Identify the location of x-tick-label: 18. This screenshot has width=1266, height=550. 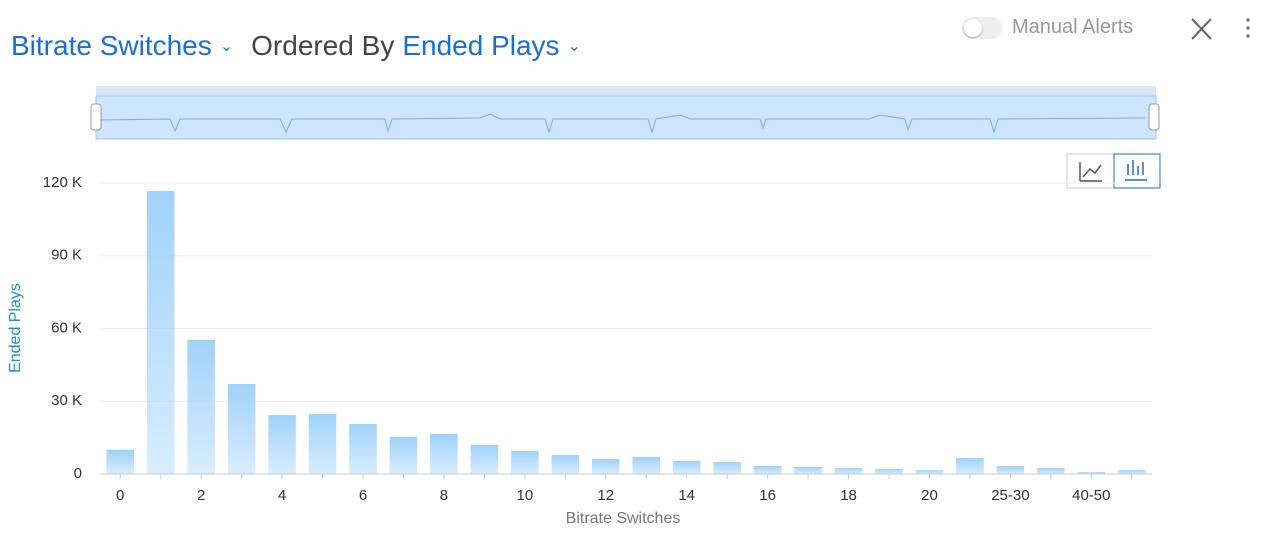
(848, 495).